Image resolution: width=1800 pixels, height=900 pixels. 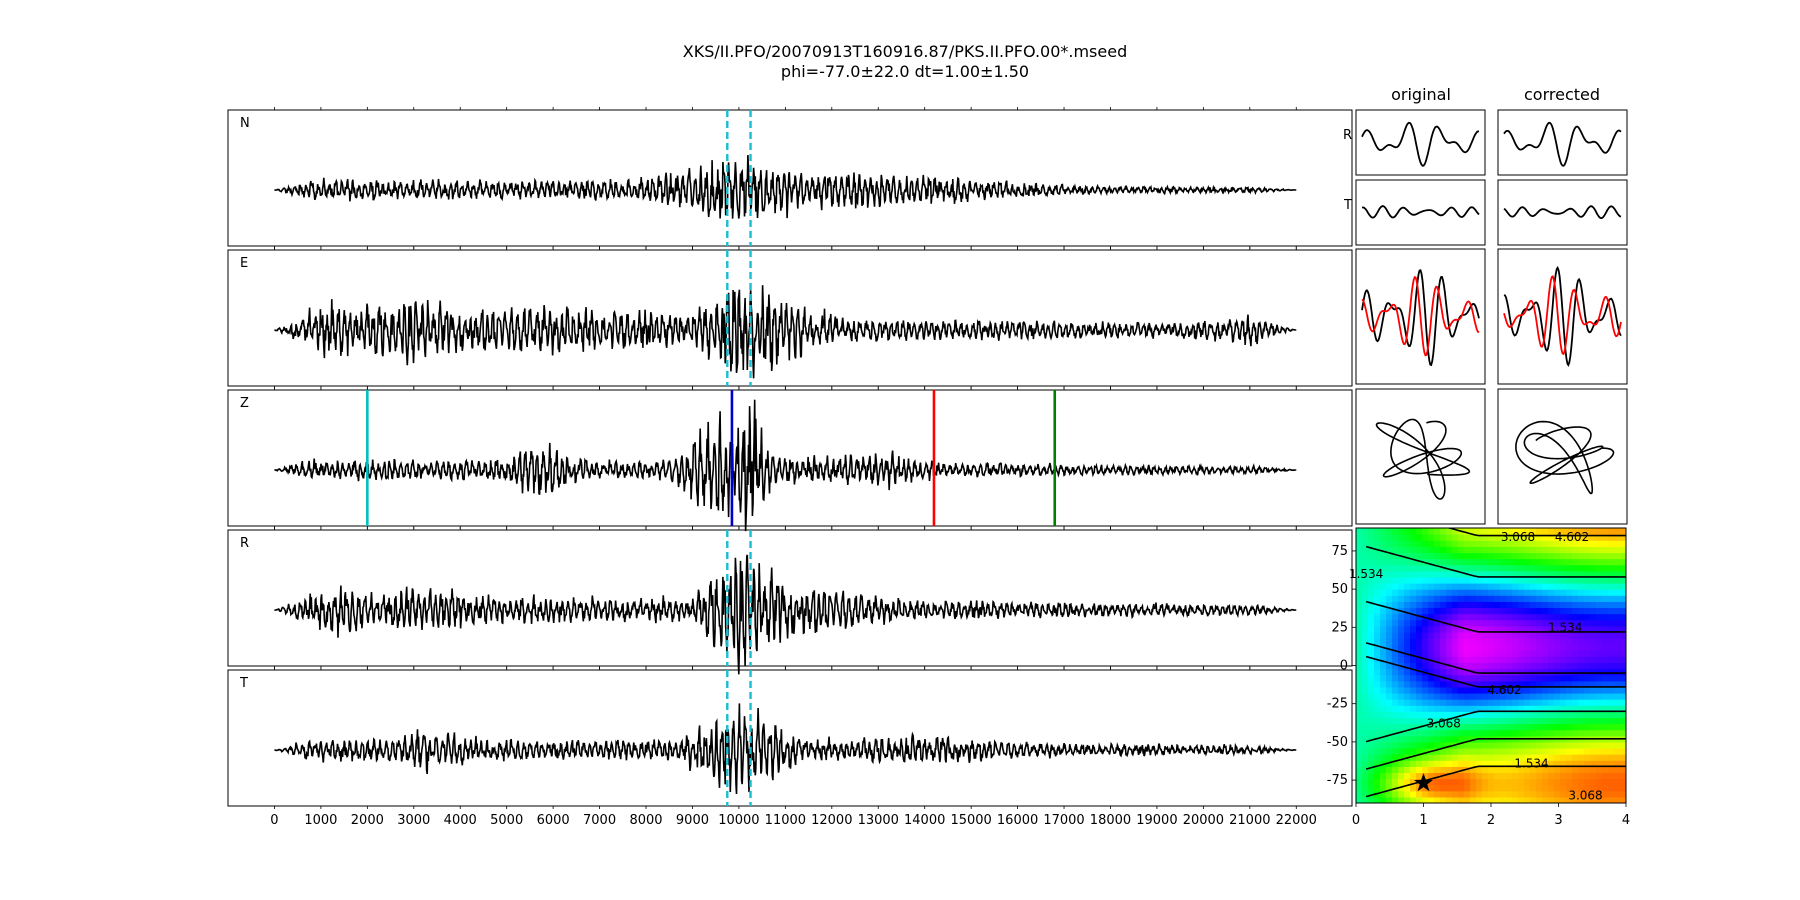 I want to click on x-tick-label: 21000, so click(x=1249, y=820).